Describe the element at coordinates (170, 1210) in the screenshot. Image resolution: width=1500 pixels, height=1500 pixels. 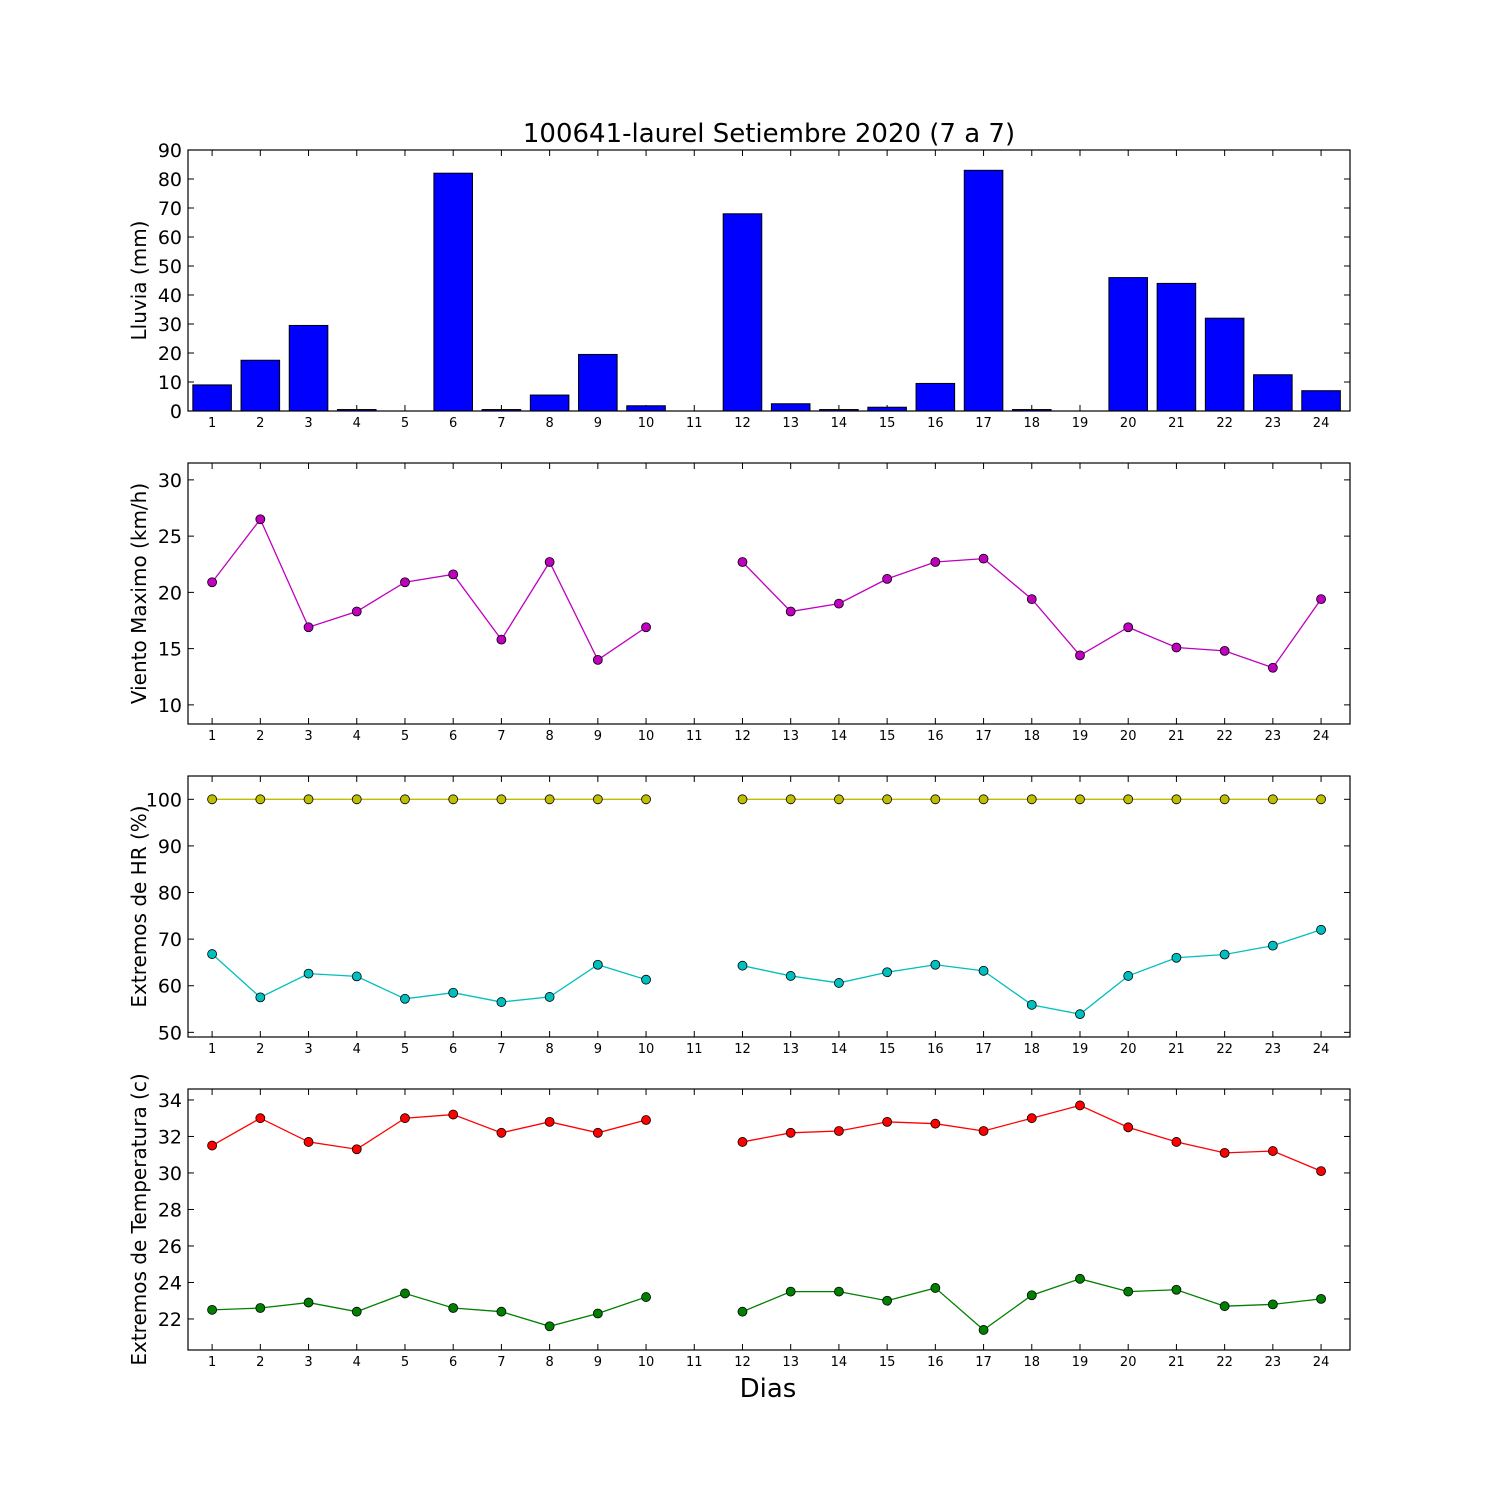
I see `y-tick-label: 28` at that location.